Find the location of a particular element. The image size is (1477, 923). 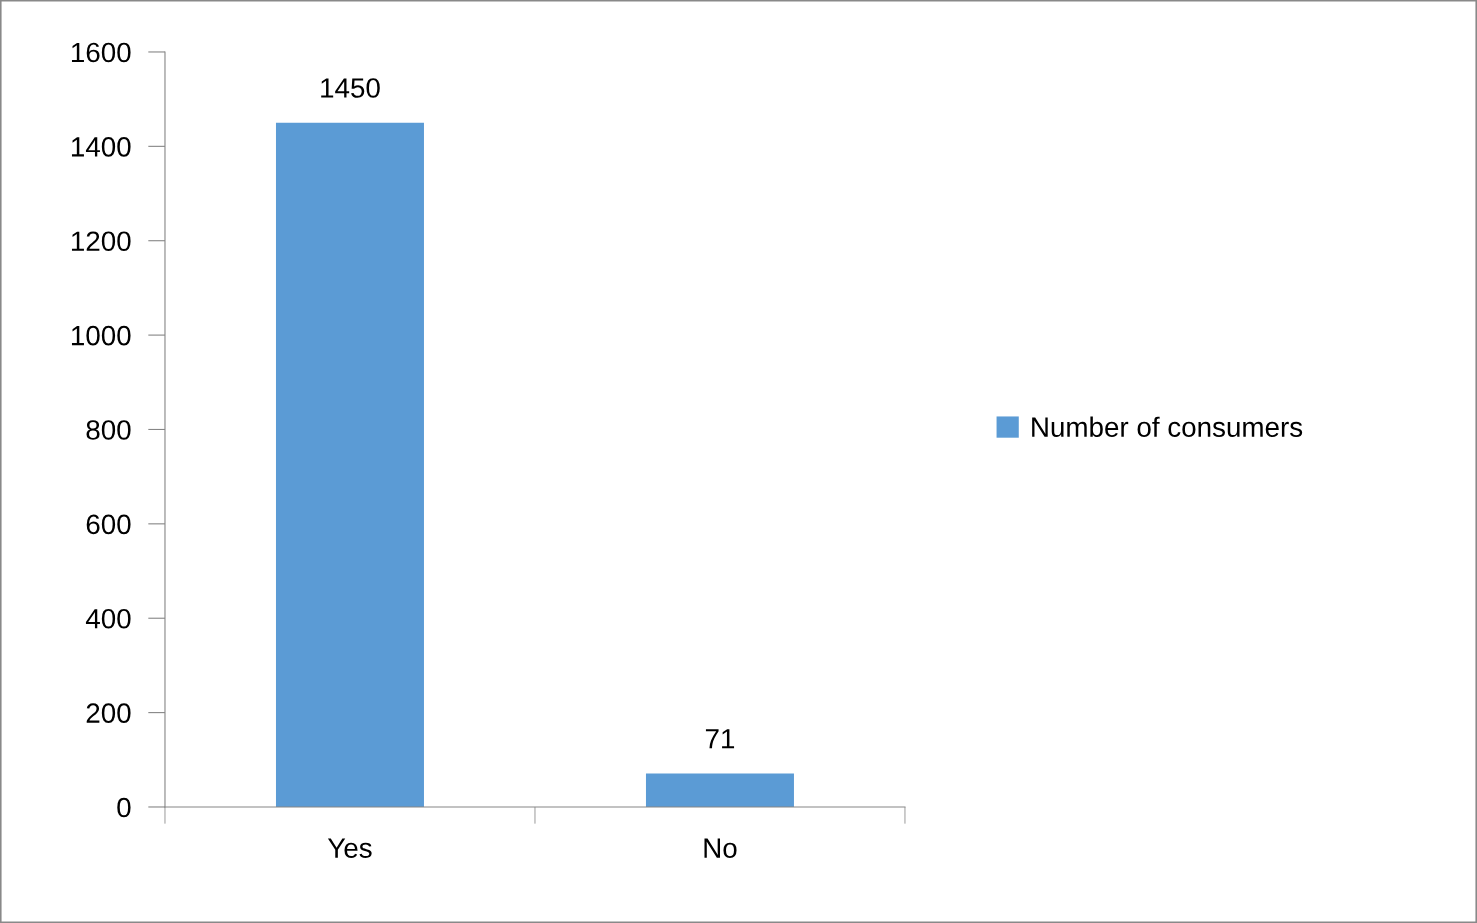

y-tick-label: 1400 is located at coordinates (101, 147).